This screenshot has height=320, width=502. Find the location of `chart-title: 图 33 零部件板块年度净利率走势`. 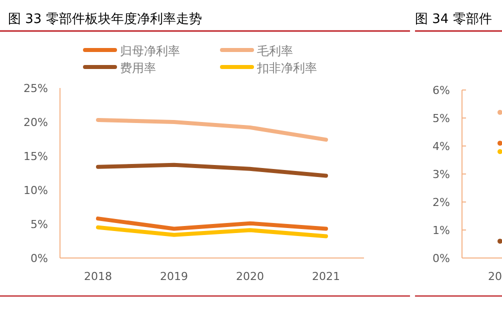

chart-title: 图 33 零部件板块年度净利率走势 is located at coordinates (105, 19).